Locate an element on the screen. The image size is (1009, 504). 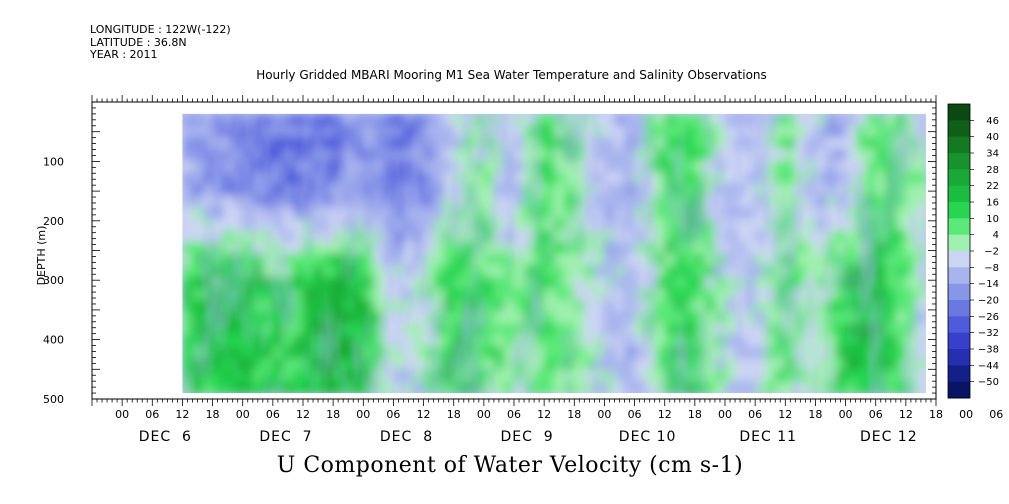
colorbar-label: −26 is located at coordinates (988, 317).